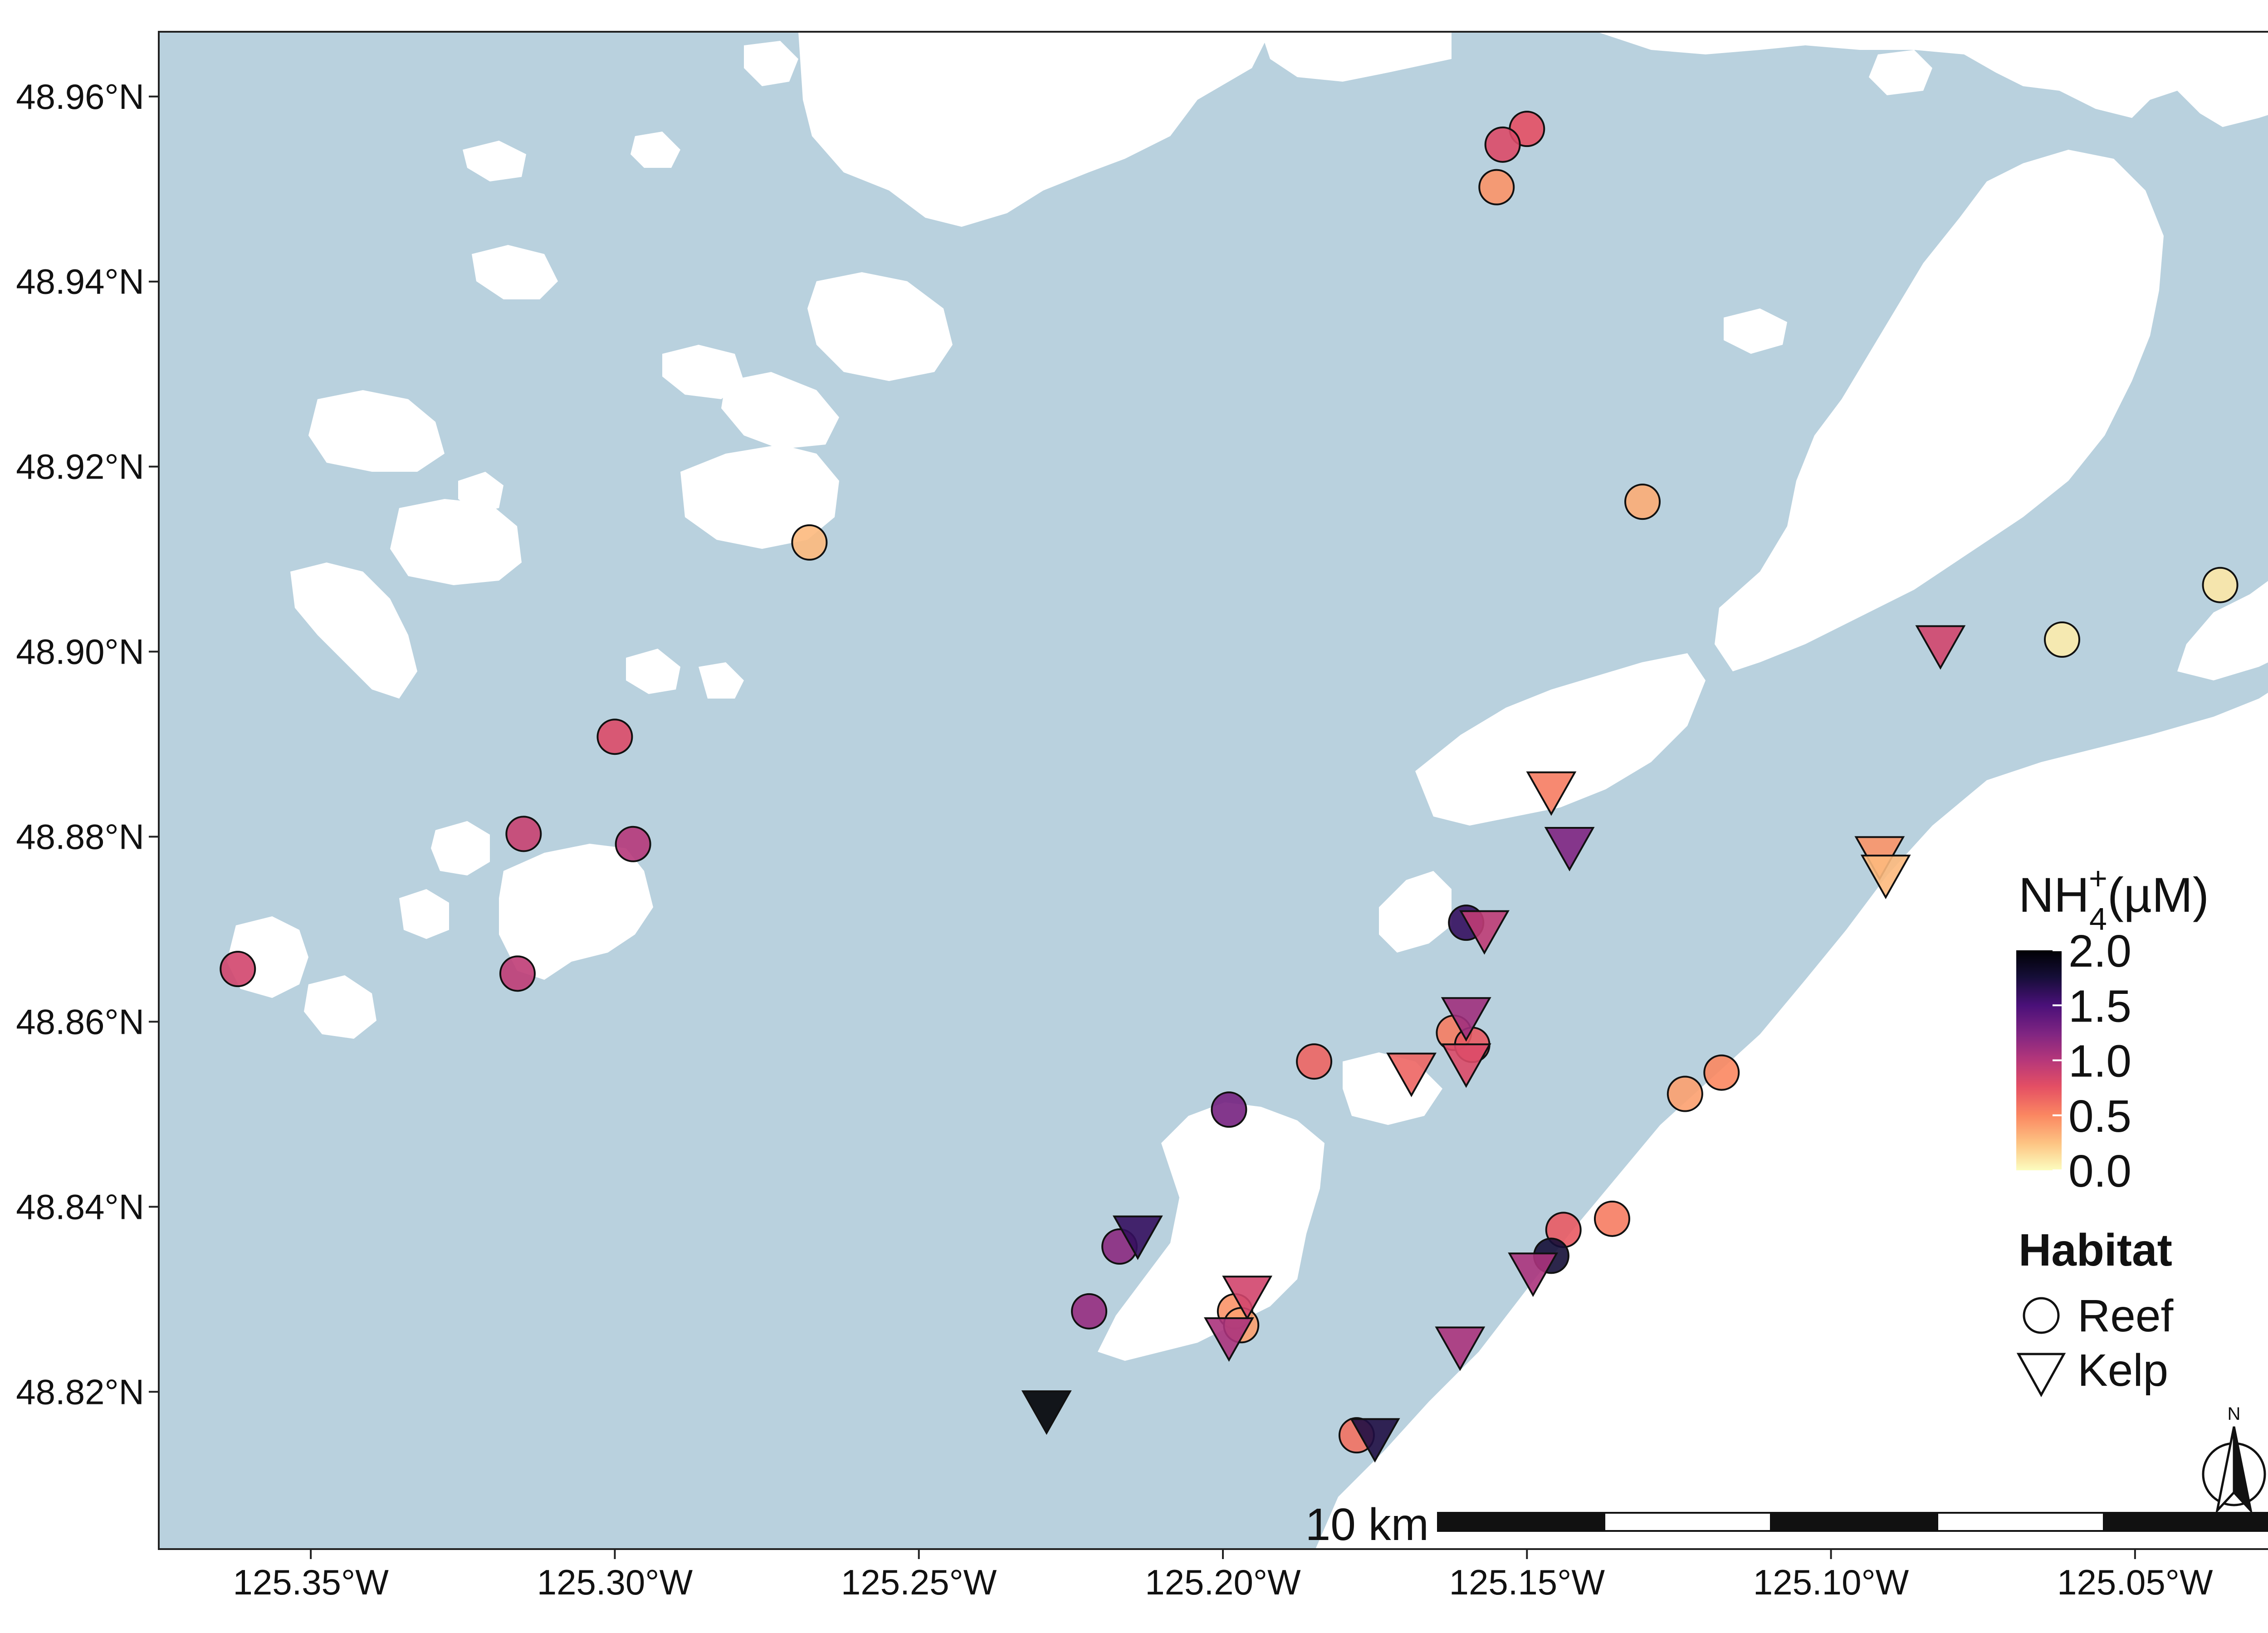  I want to click on colorbar-ticks: 2.01.51.00.50.0, so click(2092, 1061).